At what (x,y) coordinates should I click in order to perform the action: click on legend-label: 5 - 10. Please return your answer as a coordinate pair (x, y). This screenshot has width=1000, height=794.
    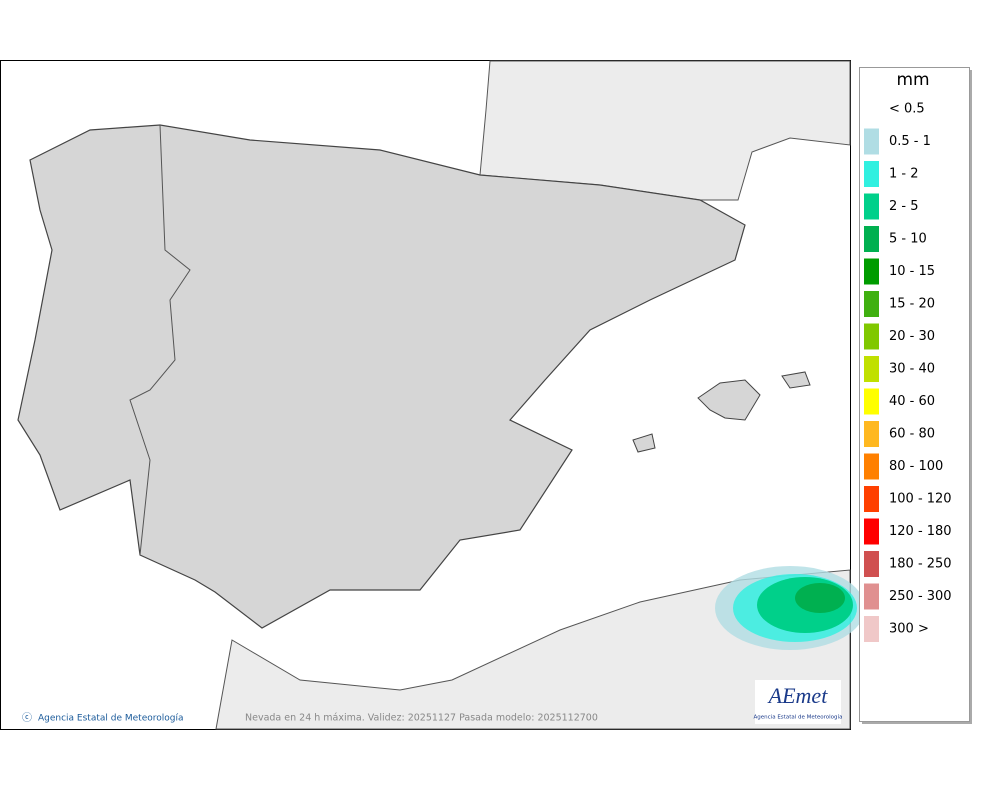
    Looking at the image, I should click on (908, 239).